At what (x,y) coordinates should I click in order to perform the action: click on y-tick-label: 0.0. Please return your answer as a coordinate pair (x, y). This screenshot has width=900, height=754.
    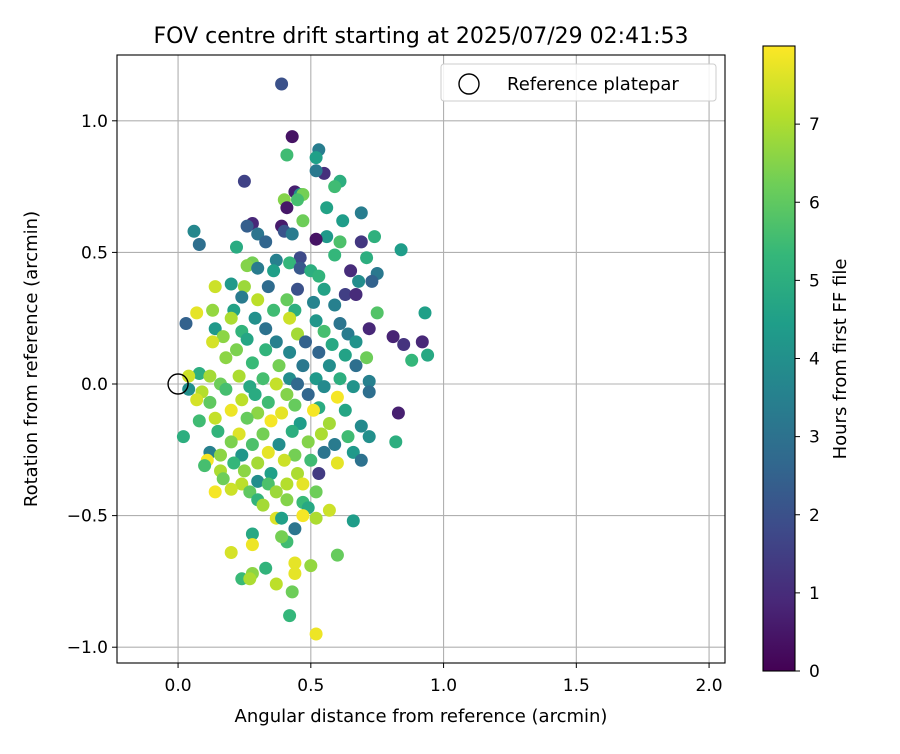
    Looking at the image, I should click on (94, 385).